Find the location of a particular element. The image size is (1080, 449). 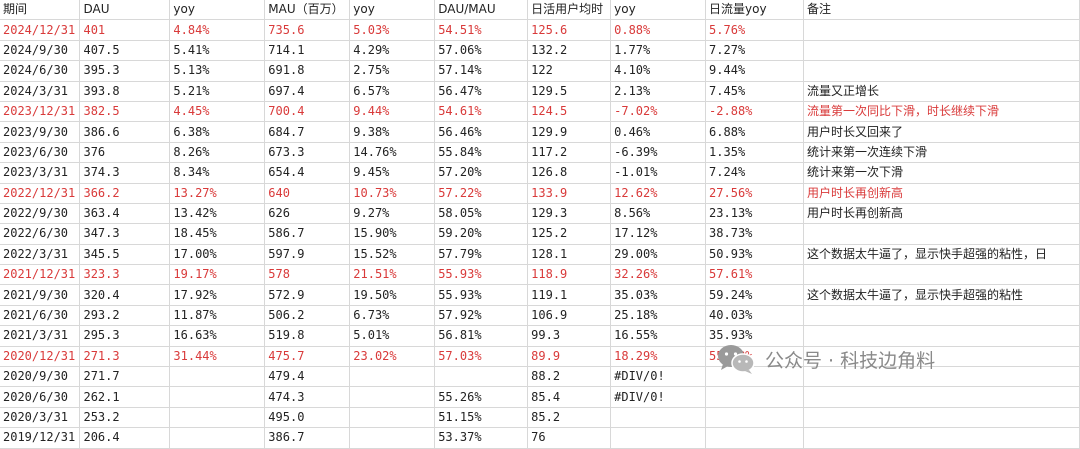

cell-period: 2020/3/31 is located at coordinates (40, 418).